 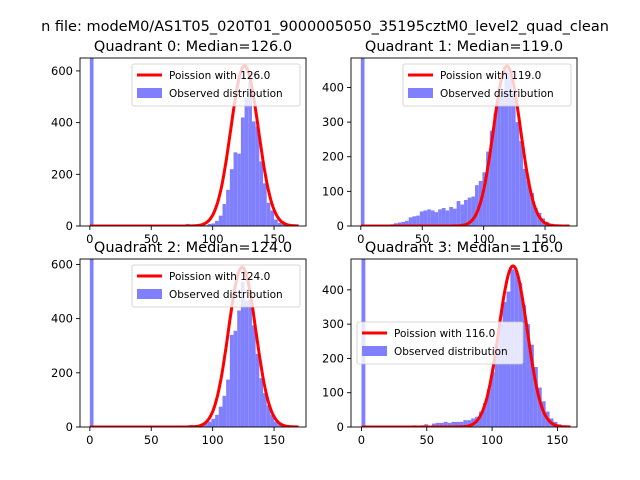 I want to click on legend-label-poisson: Poission with 124.0, so click(x=219, y=277).